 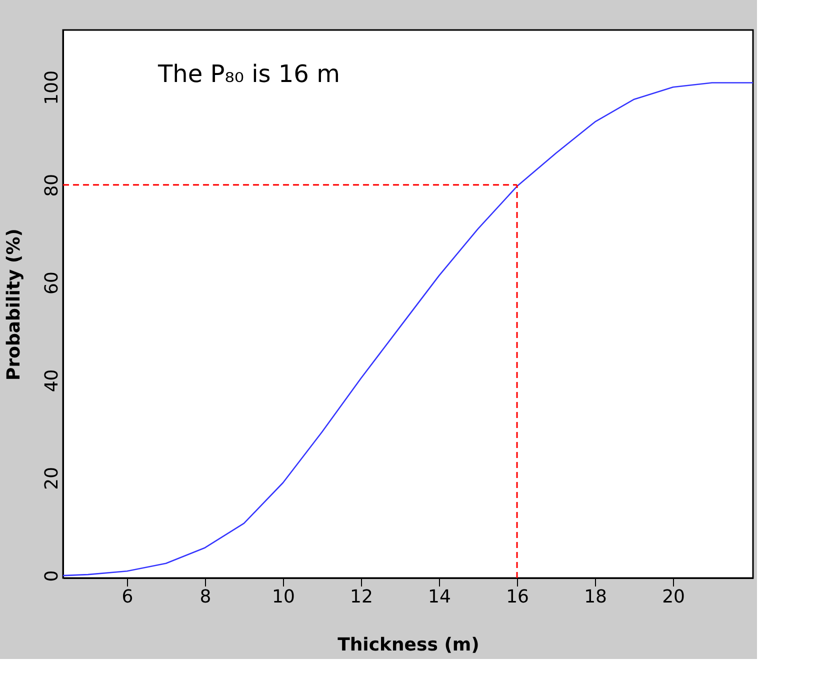 I want to click on y-tick-label: 80, so click(x=52, y=185).